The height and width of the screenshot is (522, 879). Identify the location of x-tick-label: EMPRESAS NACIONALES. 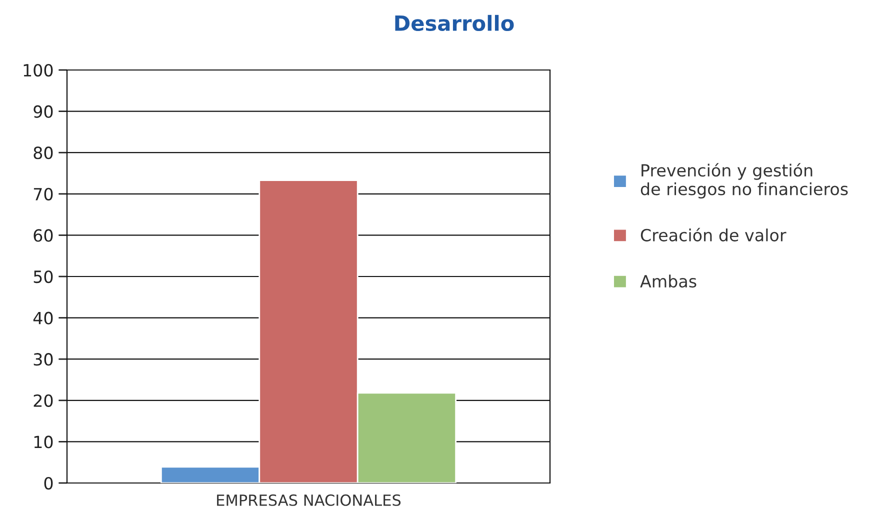
(309, 500).